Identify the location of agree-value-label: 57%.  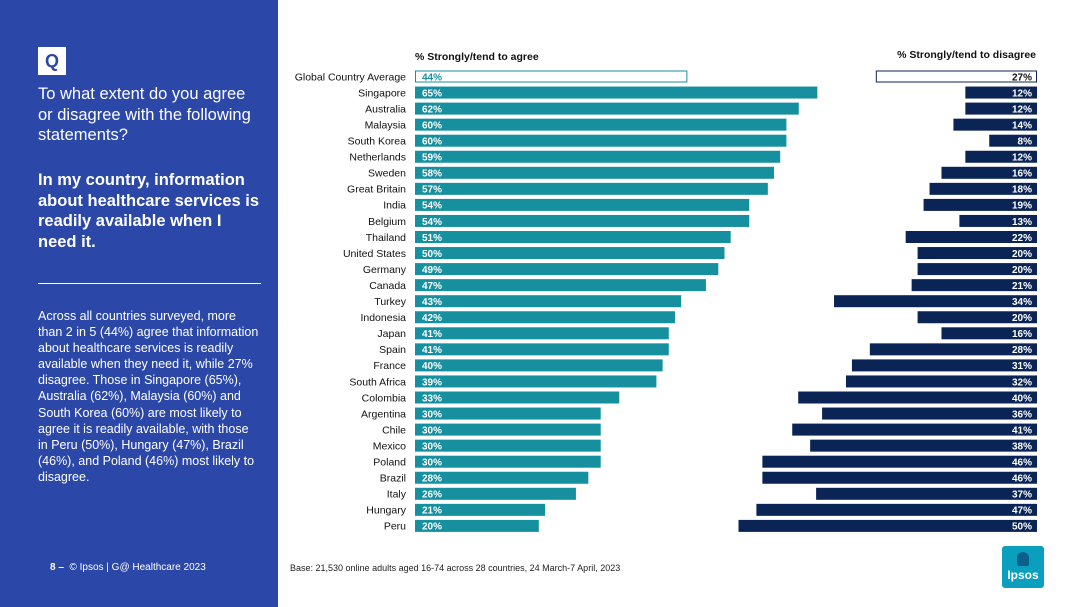
(432, 190).